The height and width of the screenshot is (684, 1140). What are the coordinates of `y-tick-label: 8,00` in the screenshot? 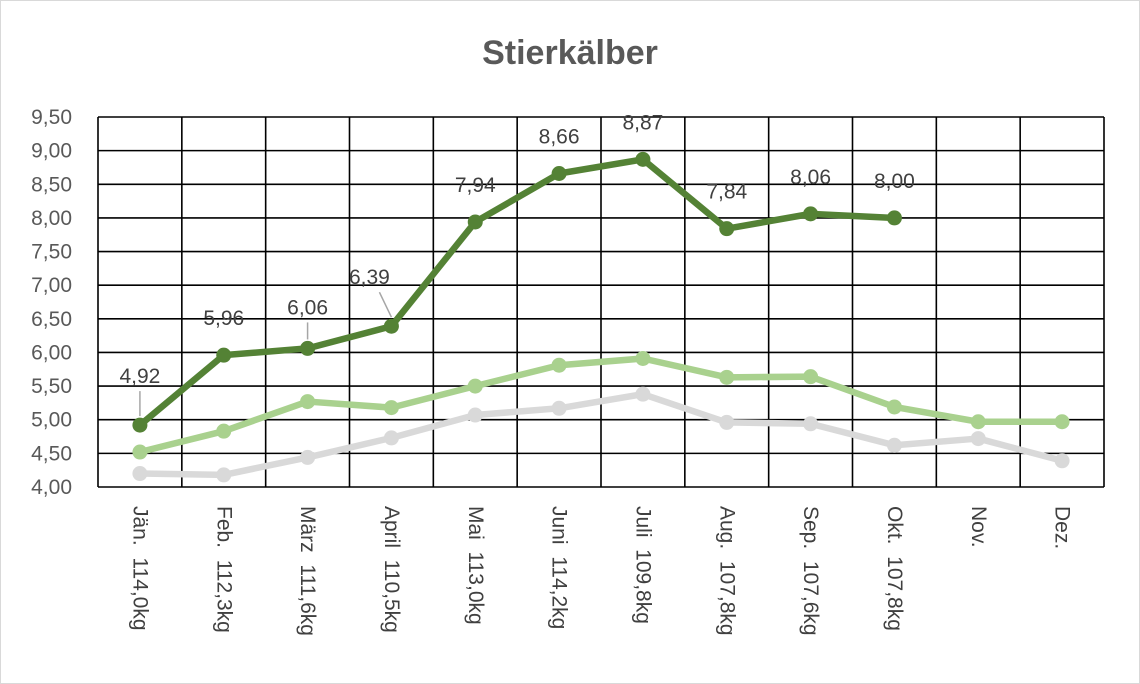 It's located at (51, 218).